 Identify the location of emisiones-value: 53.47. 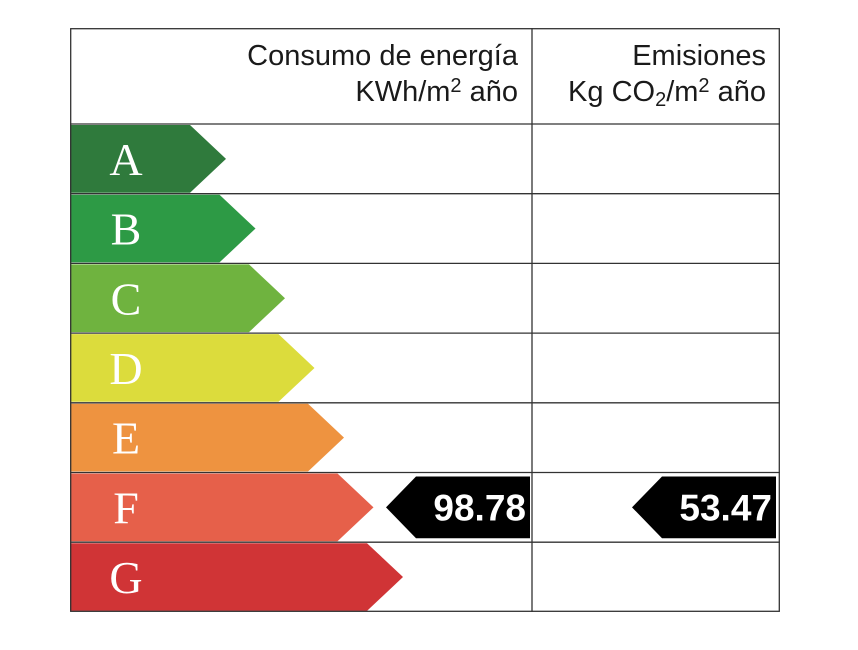
(725, 507).